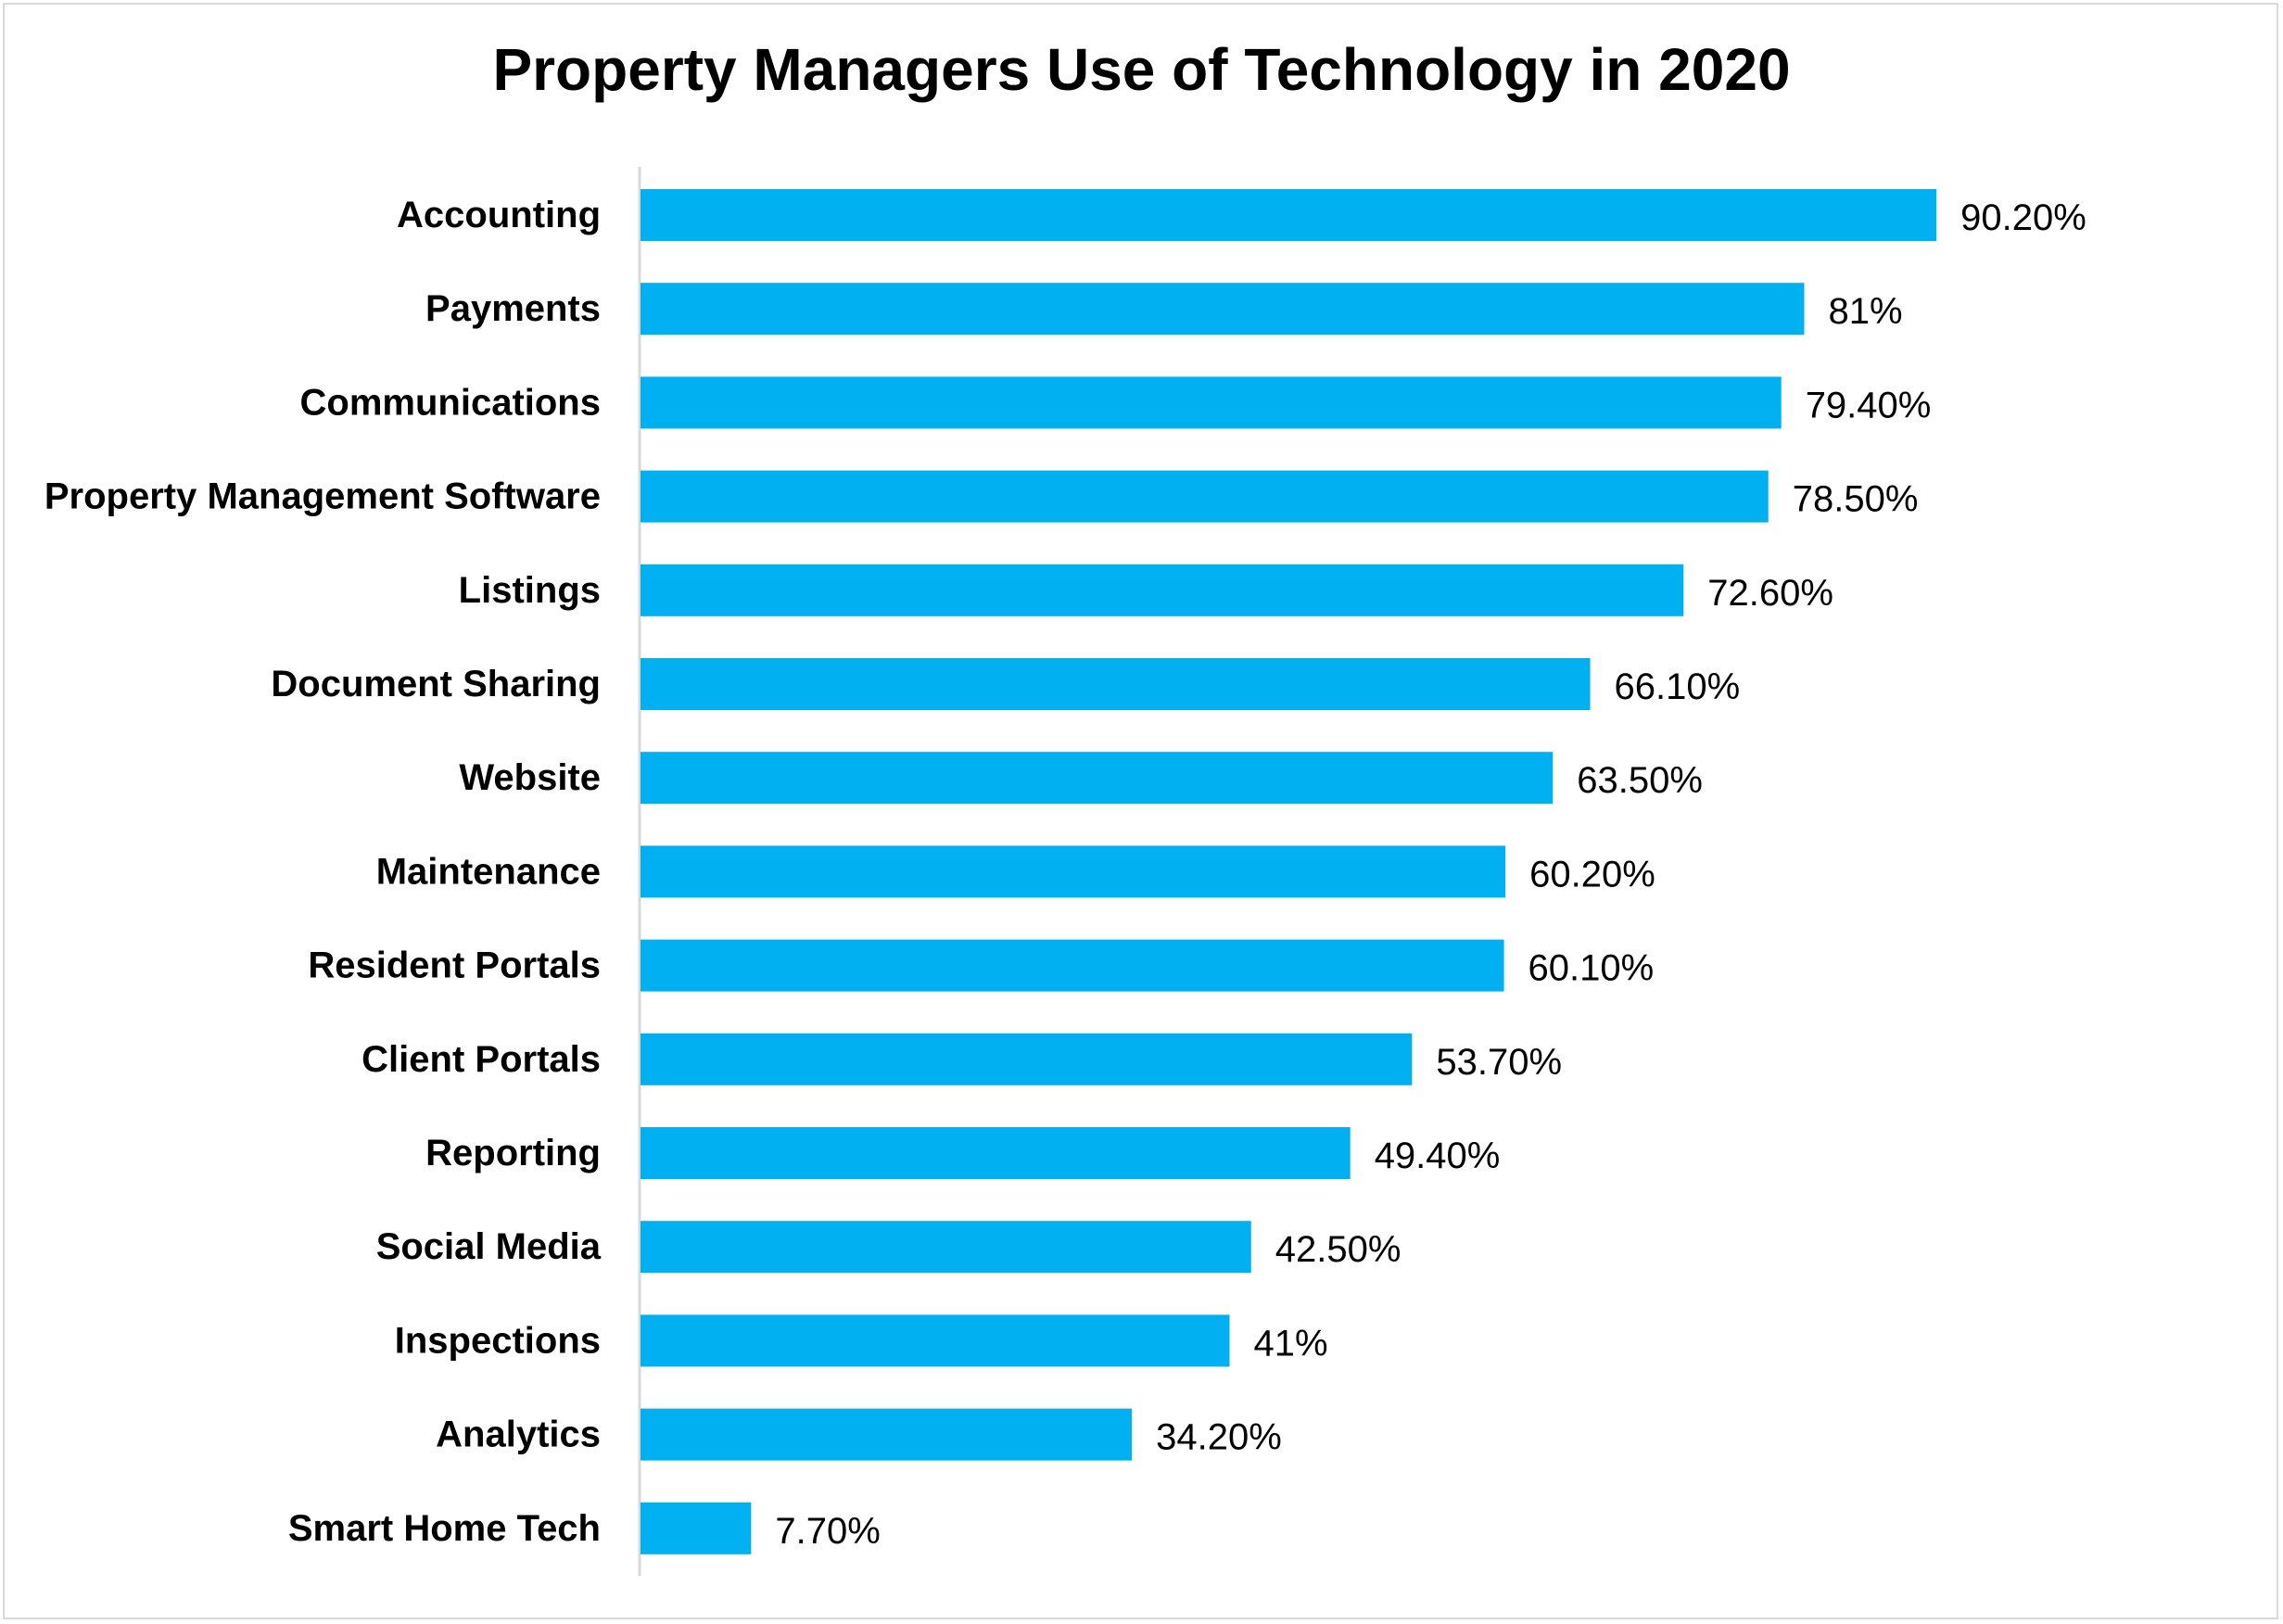 The width and height of the screenshot is (2283, 1624). What do you see at coordinates (322, 496) in the screenshot?
I see `category-label: Property Management Software` at bounding box center [322, 496].